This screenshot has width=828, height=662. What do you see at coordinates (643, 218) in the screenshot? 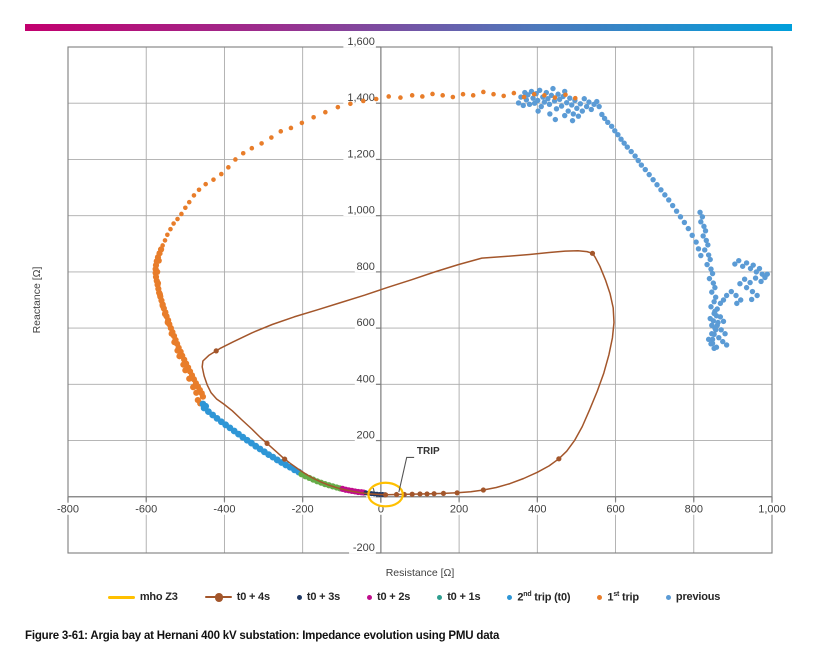
I see `series-previous` at bounding box center [643, 218].